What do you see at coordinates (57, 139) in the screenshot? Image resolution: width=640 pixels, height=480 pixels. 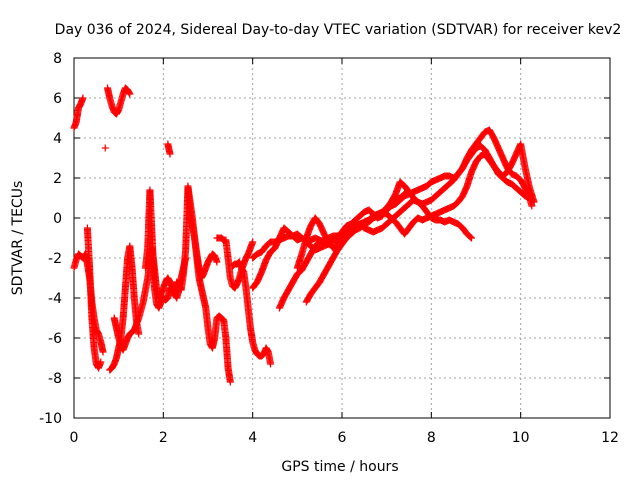 I see `y-tick-label: 4` at bounding box center [57, 139].